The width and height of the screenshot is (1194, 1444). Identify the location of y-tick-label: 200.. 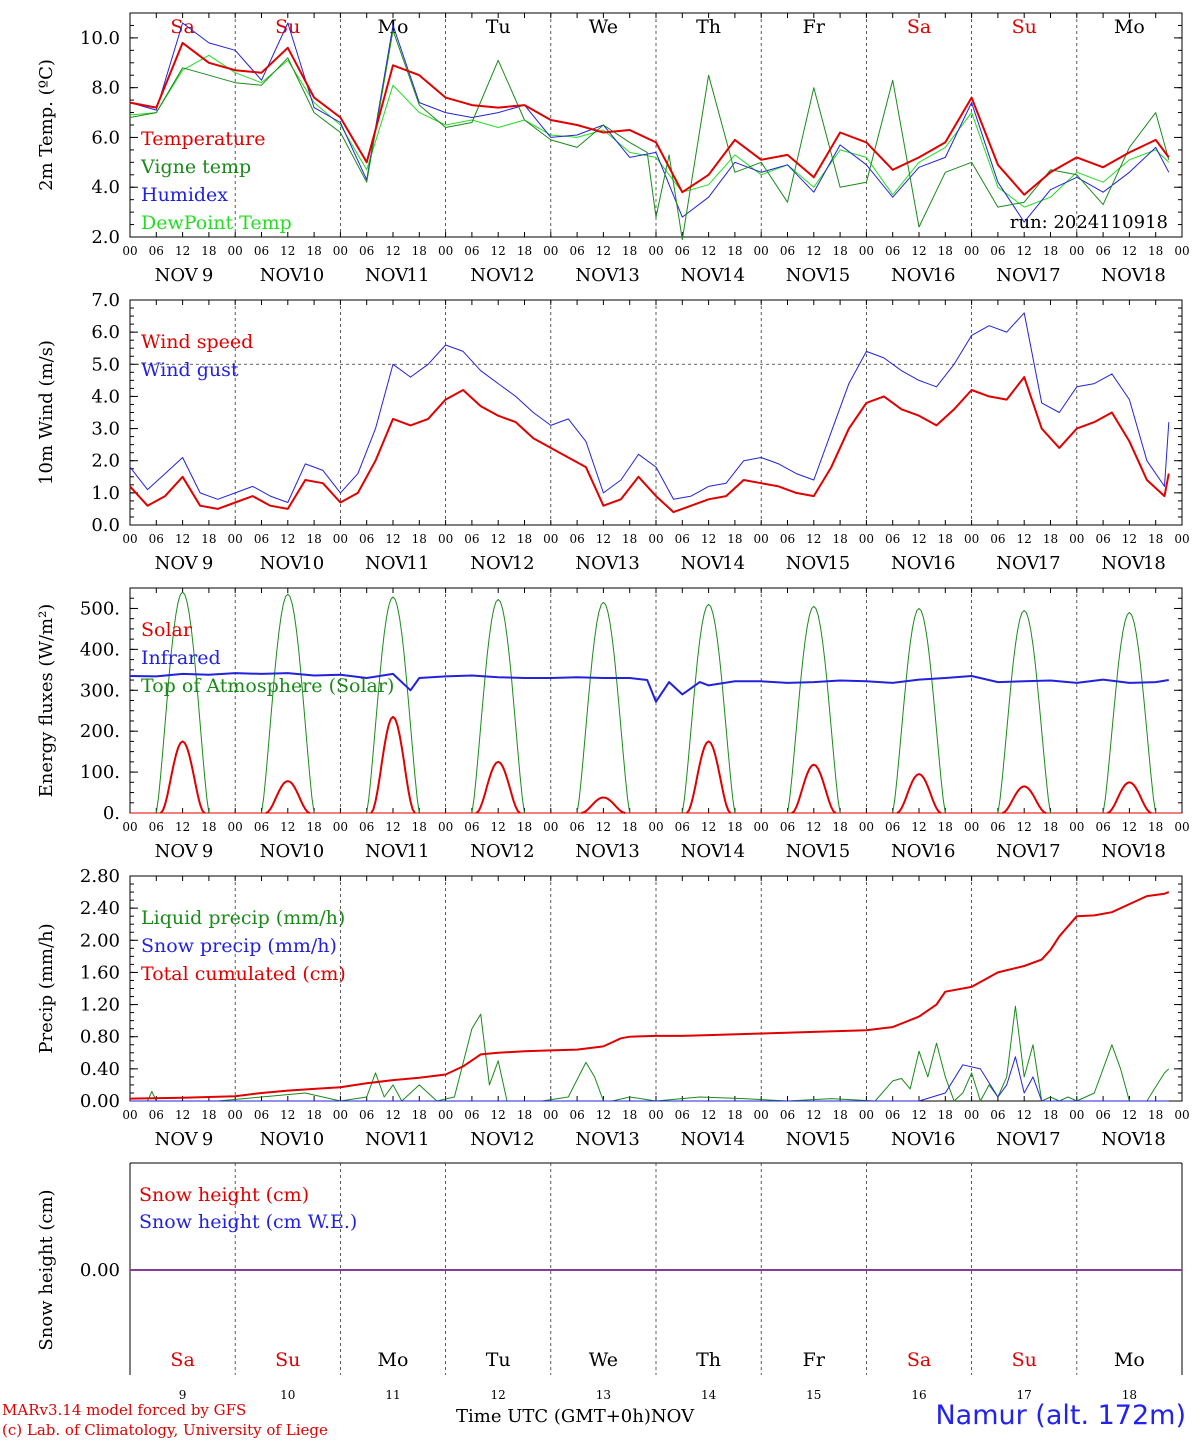
(100, 731).